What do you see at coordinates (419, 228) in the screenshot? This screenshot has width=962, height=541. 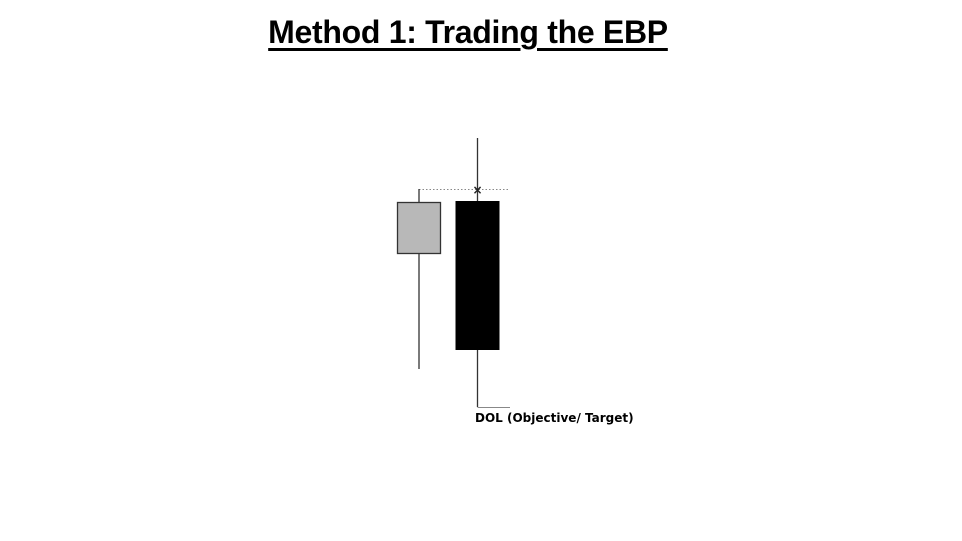 I see `candle-1-body` at bounding box center [419, 228].